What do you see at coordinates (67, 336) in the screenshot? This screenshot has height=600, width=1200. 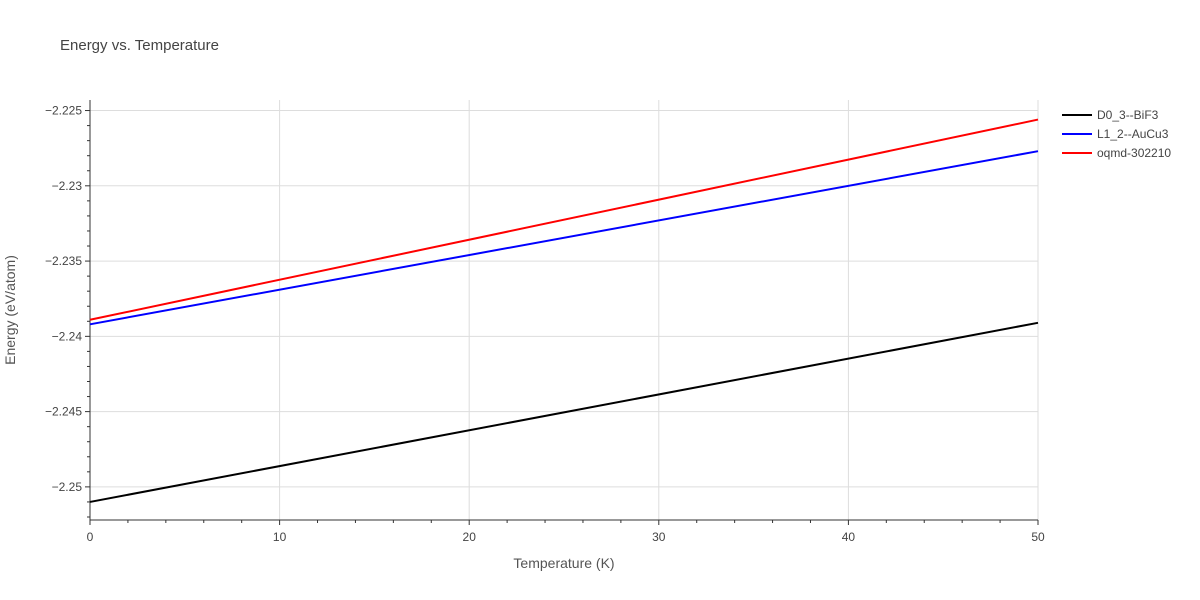 I see `y-tick-label: −2.24` at bounding box center [67, 336].